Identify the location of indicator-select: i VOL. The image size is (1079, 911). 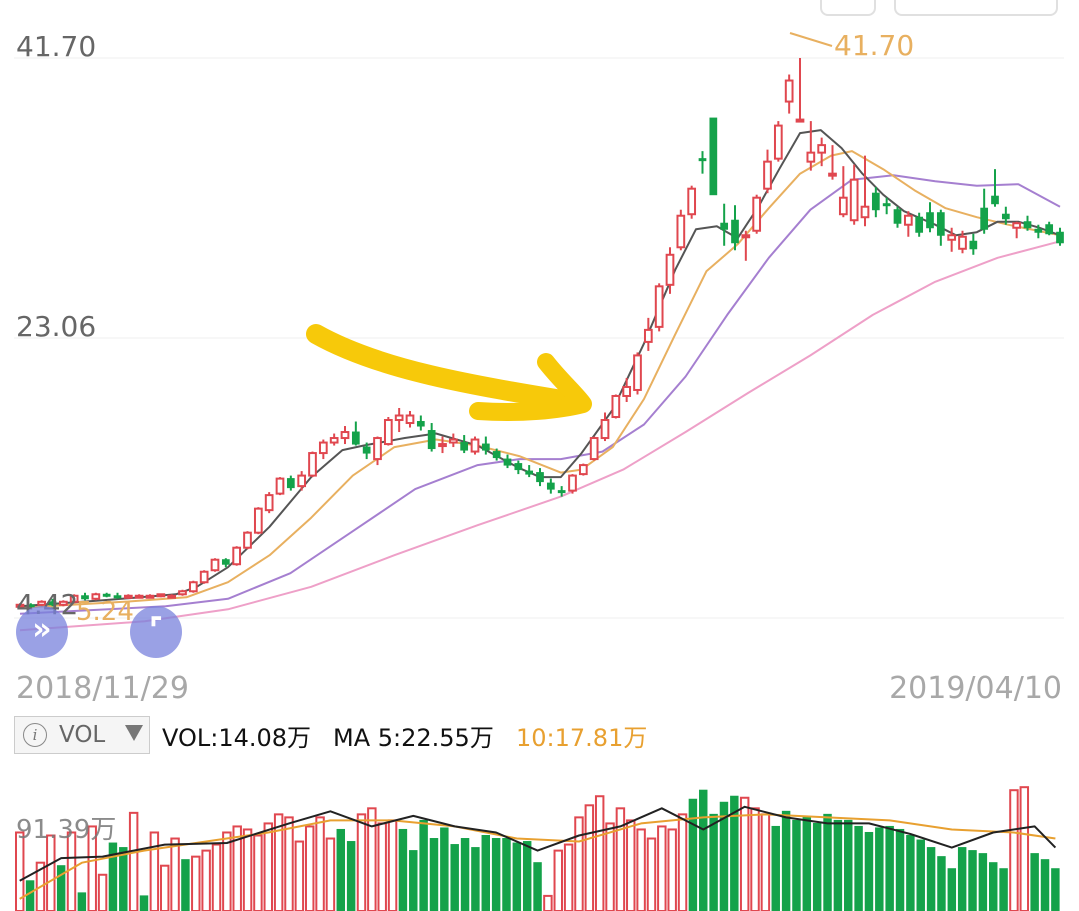
(82, 735).